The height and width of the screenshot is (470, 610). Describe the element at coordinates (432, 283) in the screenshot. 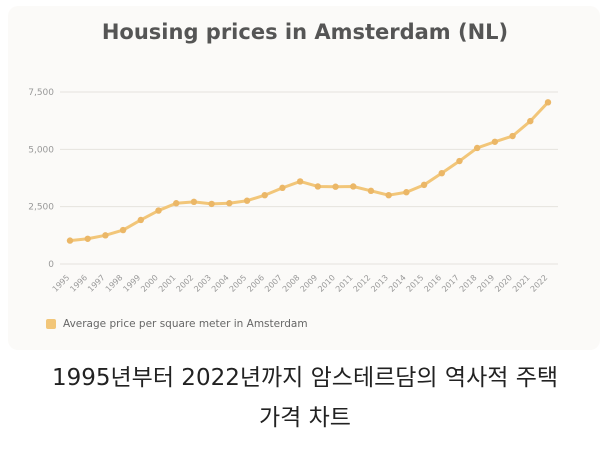

I see `x-tick-label: 2016` at that location.